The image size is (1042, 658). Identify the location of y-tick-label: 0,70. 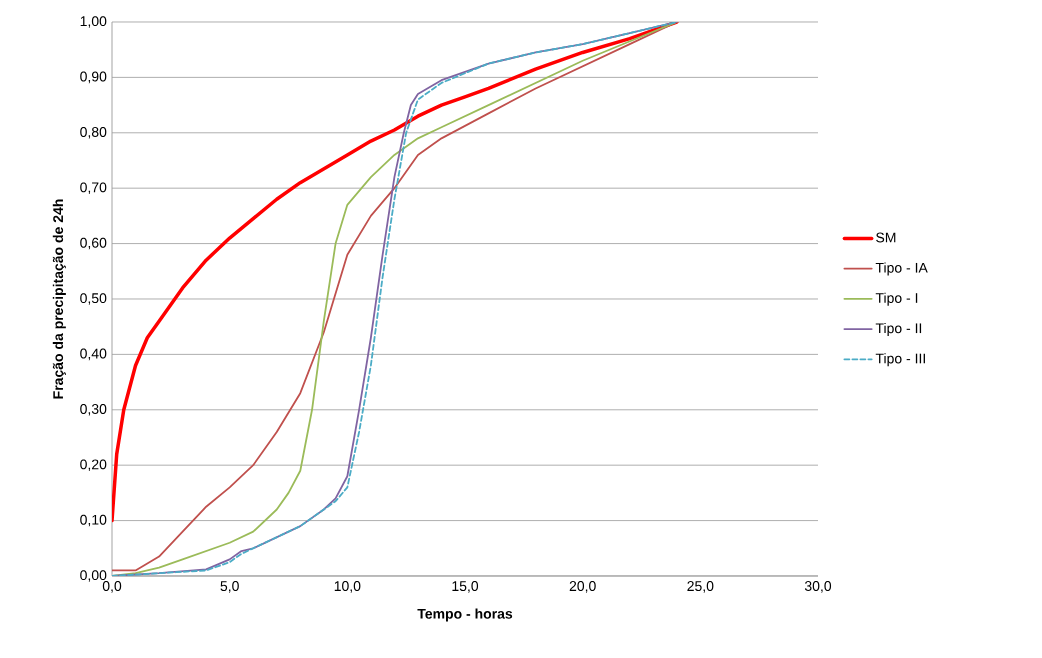
(93, 188).